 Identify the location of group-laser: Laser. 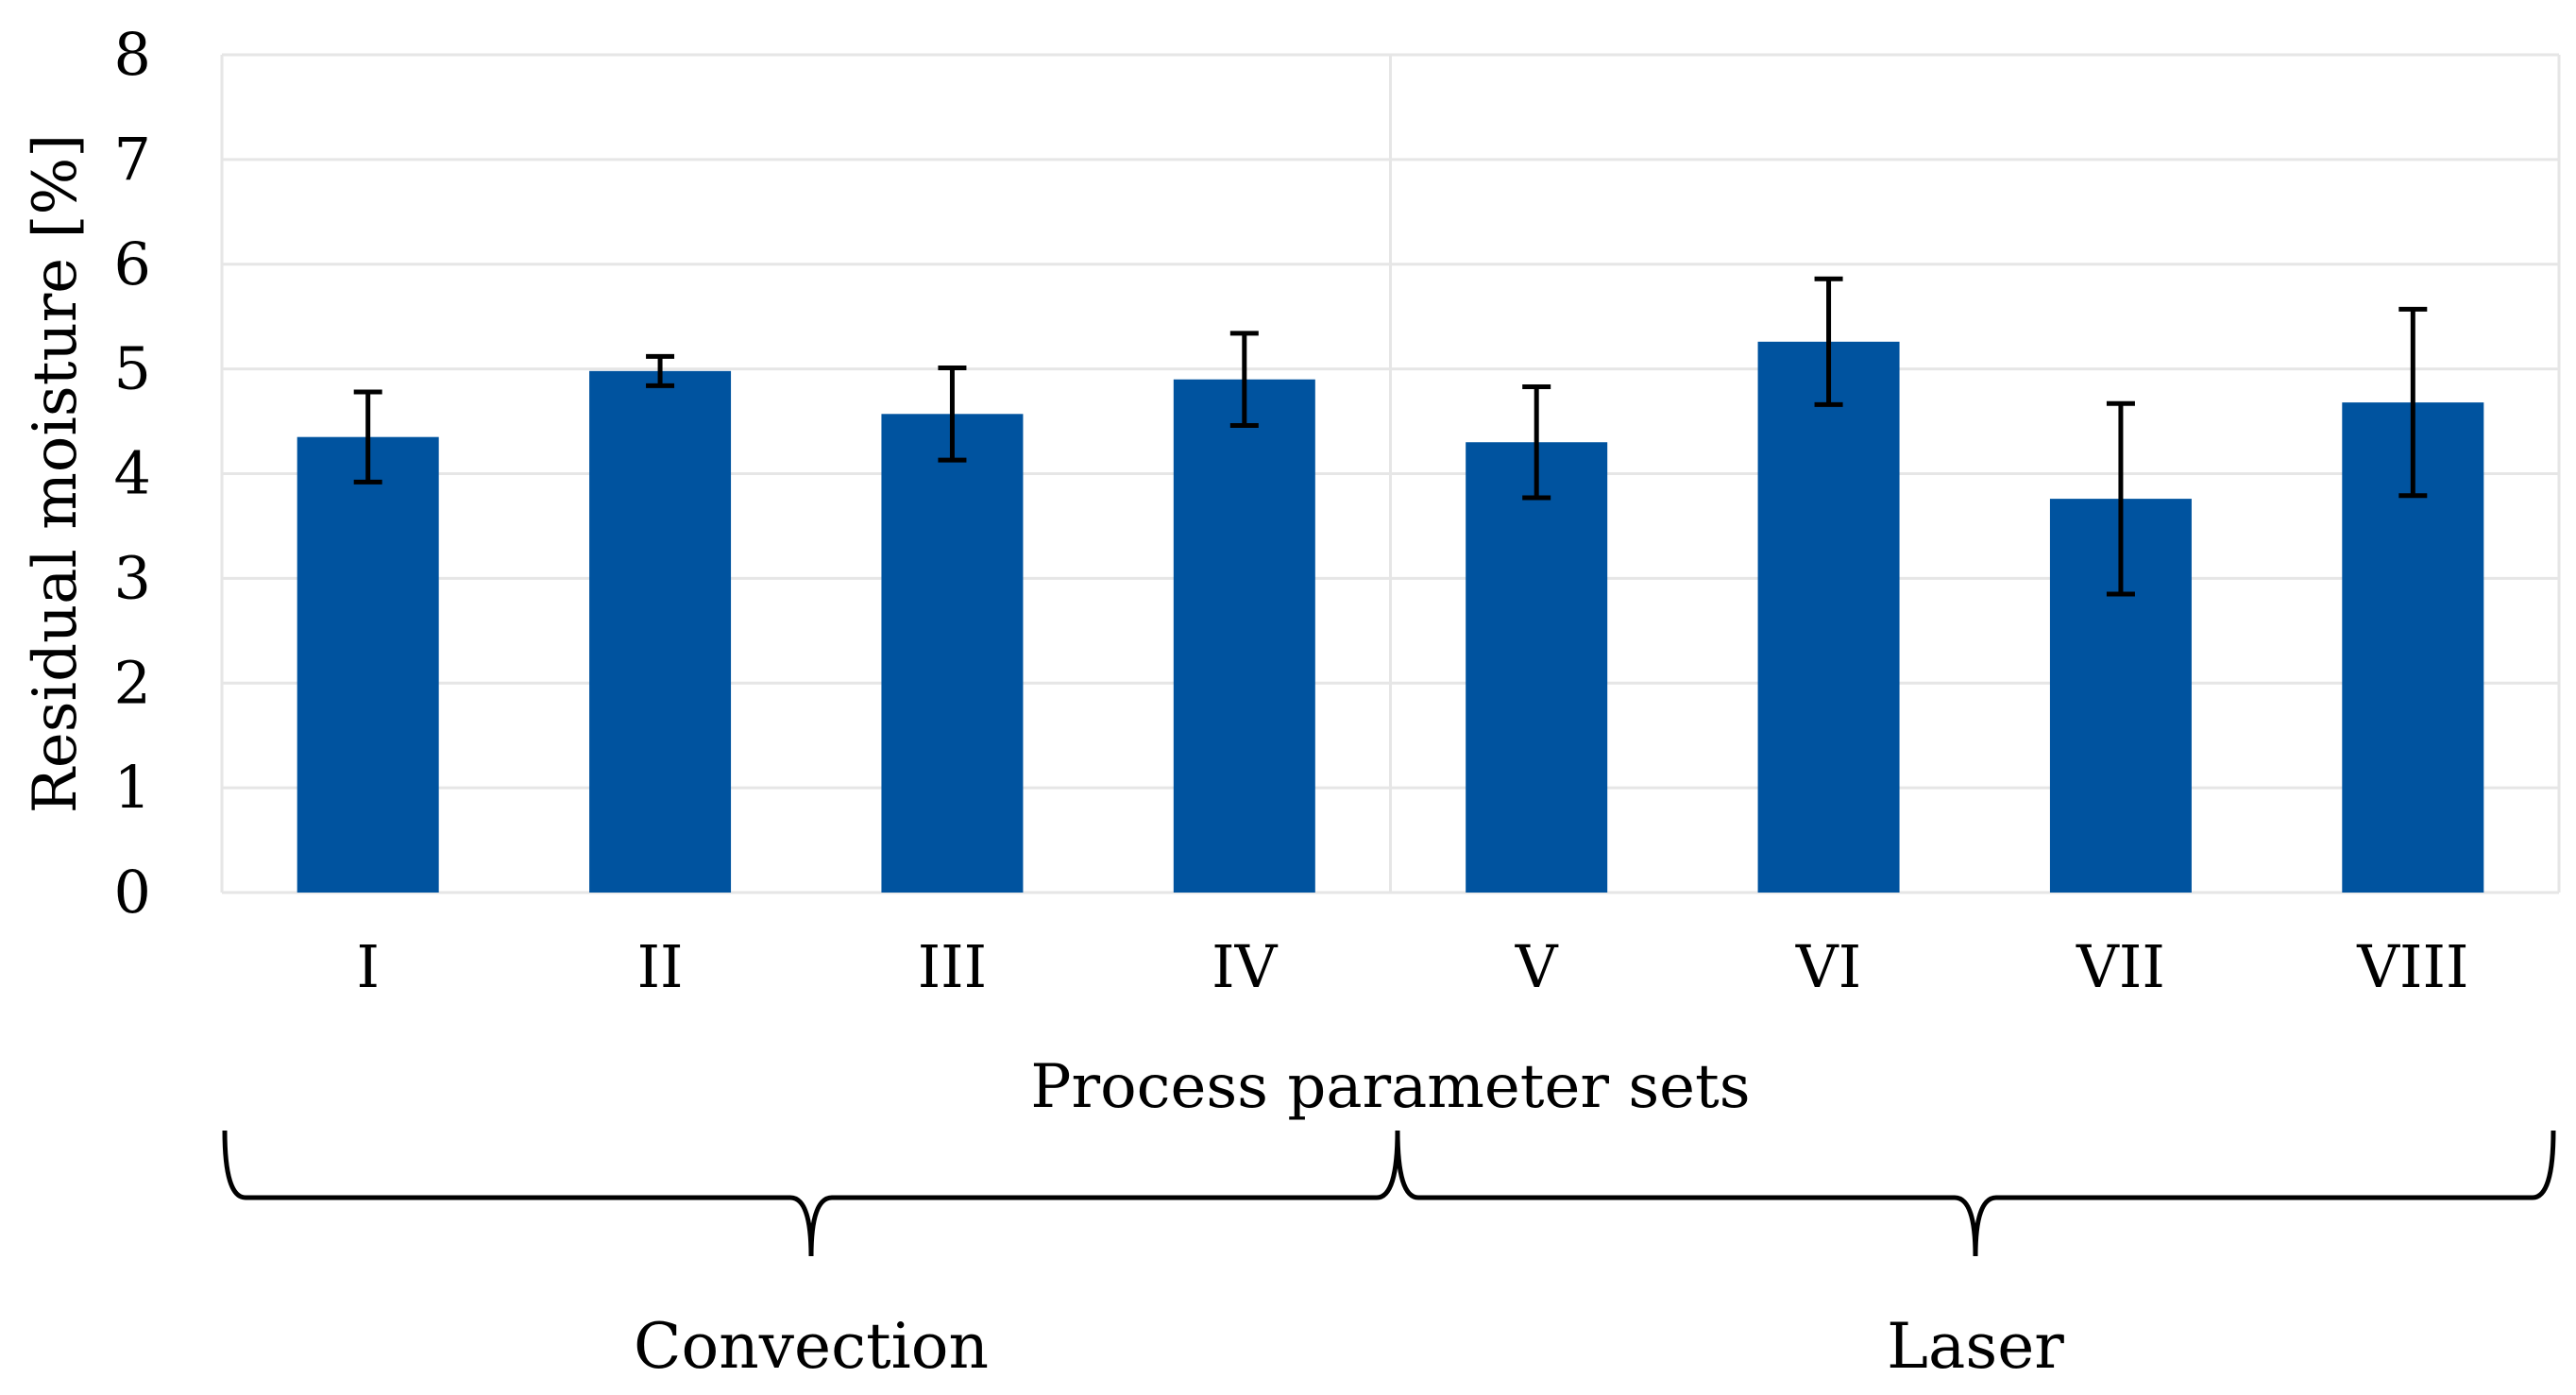
(1975, 1256).